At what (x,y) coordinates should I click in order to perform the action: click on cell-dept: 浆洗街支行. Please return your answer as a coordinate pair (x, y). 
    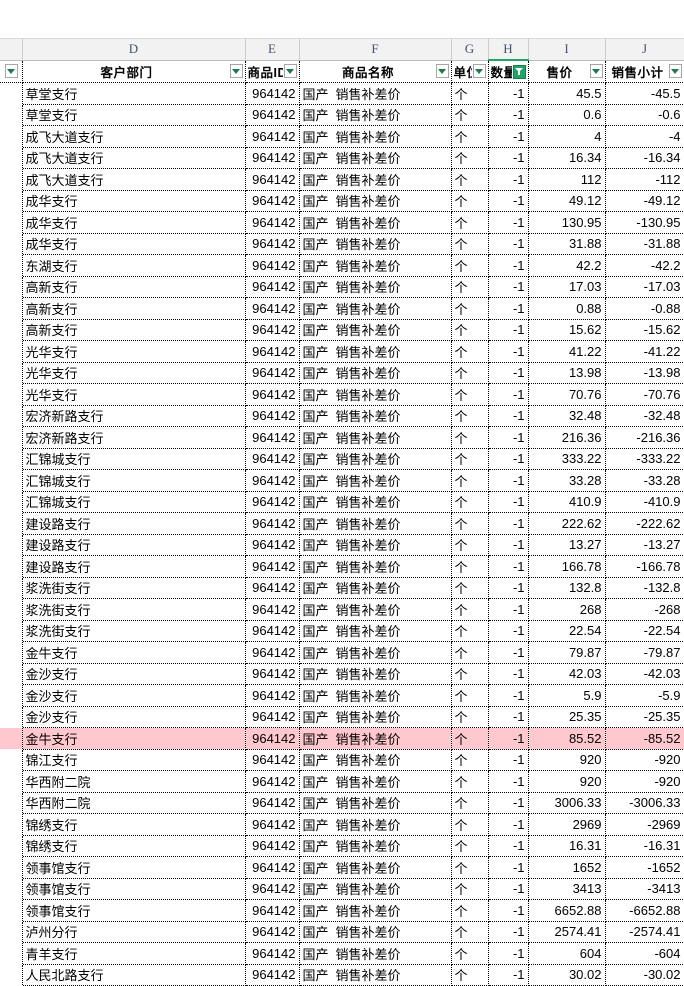
    Looking at the image, I should click on (134, 609).